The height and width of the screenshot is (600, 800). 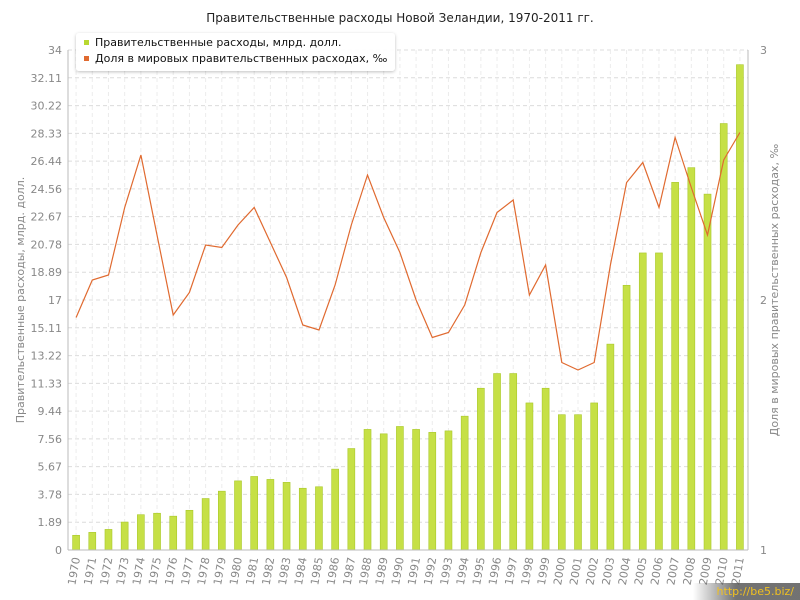 I want to click on y-left-tick-label: 34, so click(x=55, y=50).